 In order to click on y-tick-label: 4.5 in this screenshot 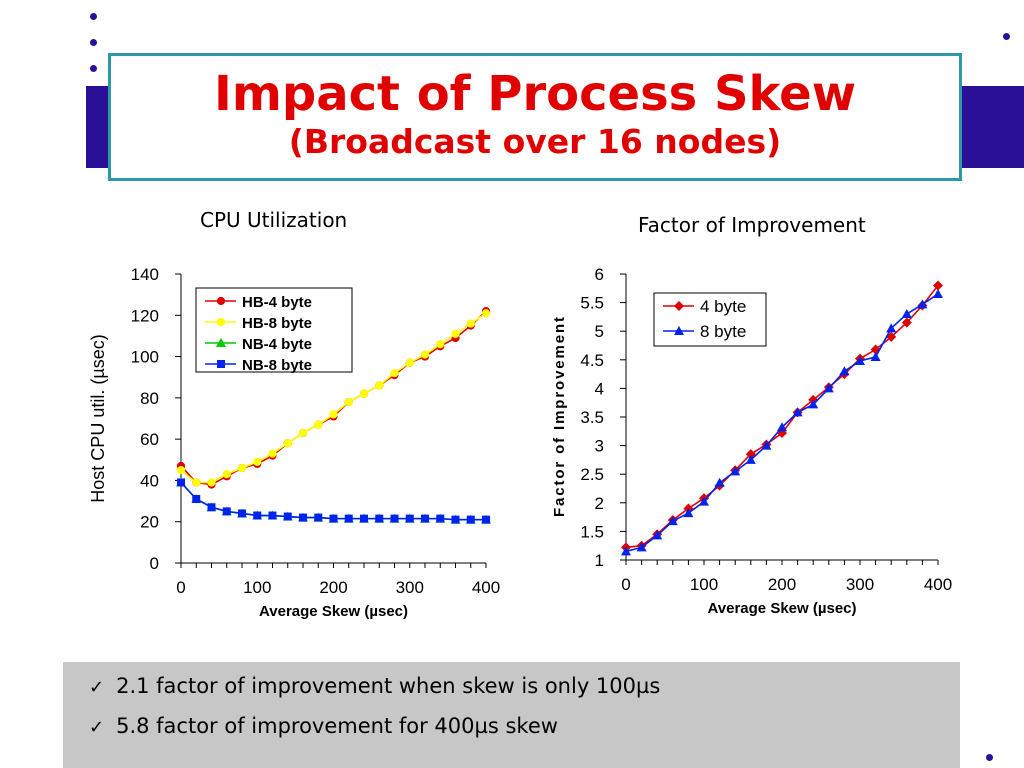, I will do `click(592, 360)`.